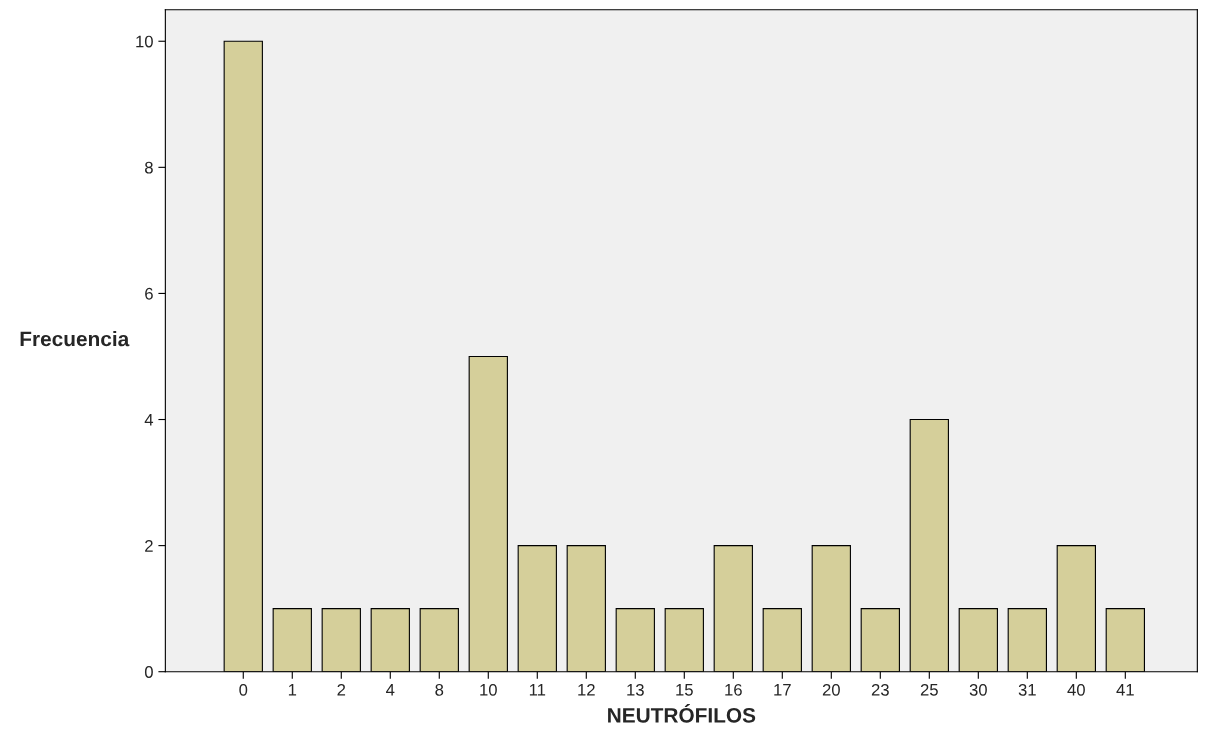 The width and height of the screenshot is (1207, 748). I want to click on x-tick-label: 15, so click(684, 690).